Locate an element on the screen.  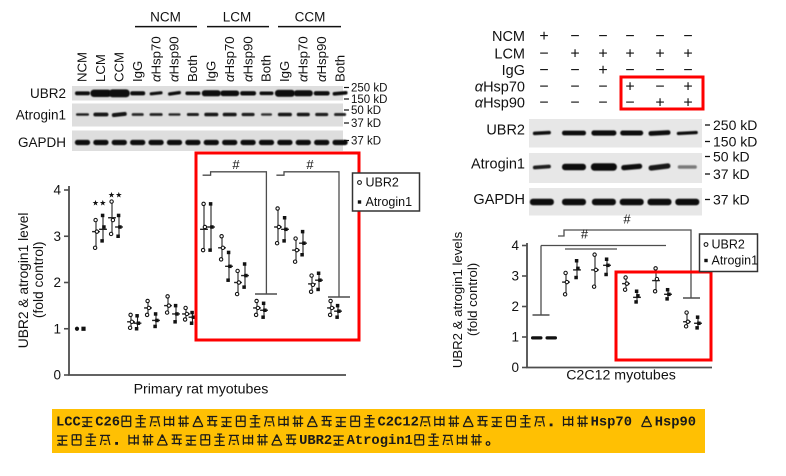
svg-text: Hsp70 is located at coordinates (611, 423).